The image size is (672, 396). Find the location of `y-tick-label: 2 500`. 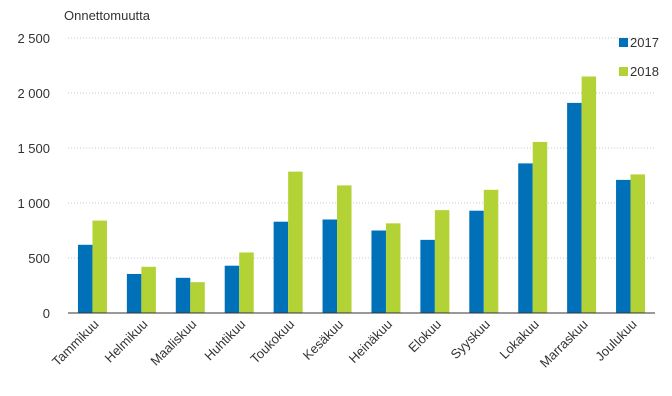

y-tick-label: 2 500 is located at coordinates (33, 38).